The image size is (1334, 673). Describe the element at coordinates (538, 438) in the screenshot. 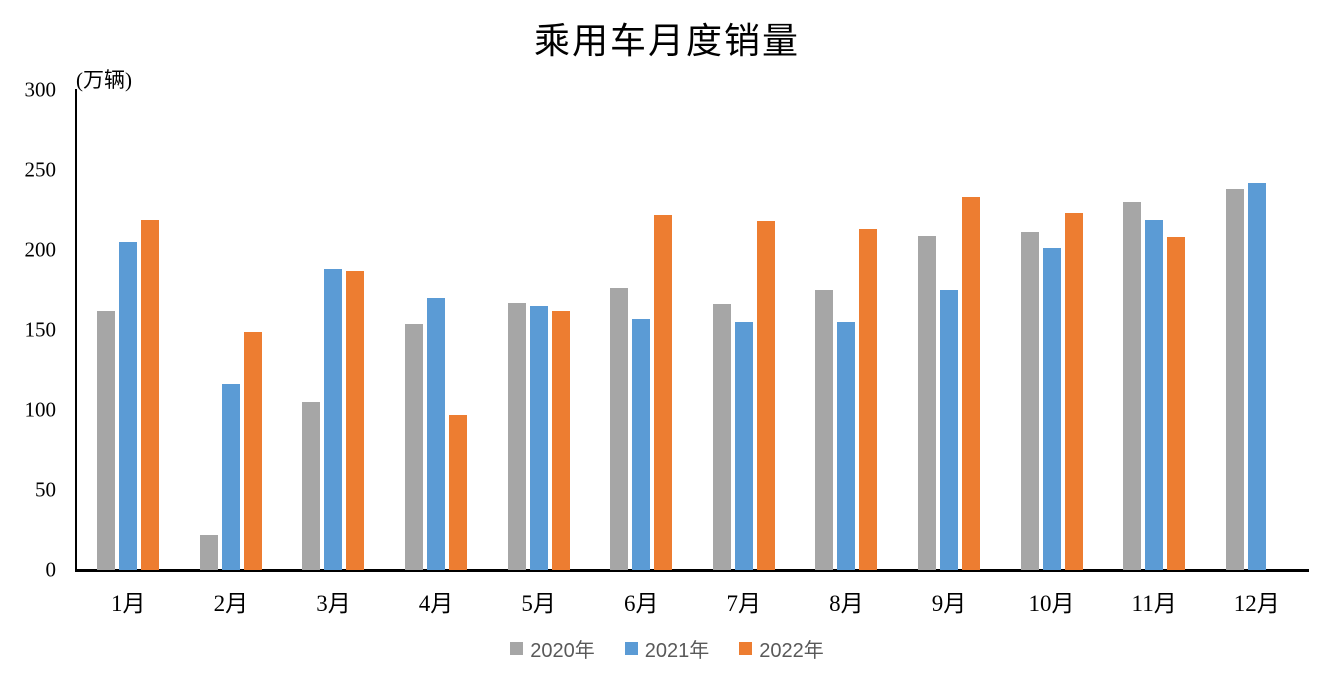

I see `bar-2021年-5月` at that location.